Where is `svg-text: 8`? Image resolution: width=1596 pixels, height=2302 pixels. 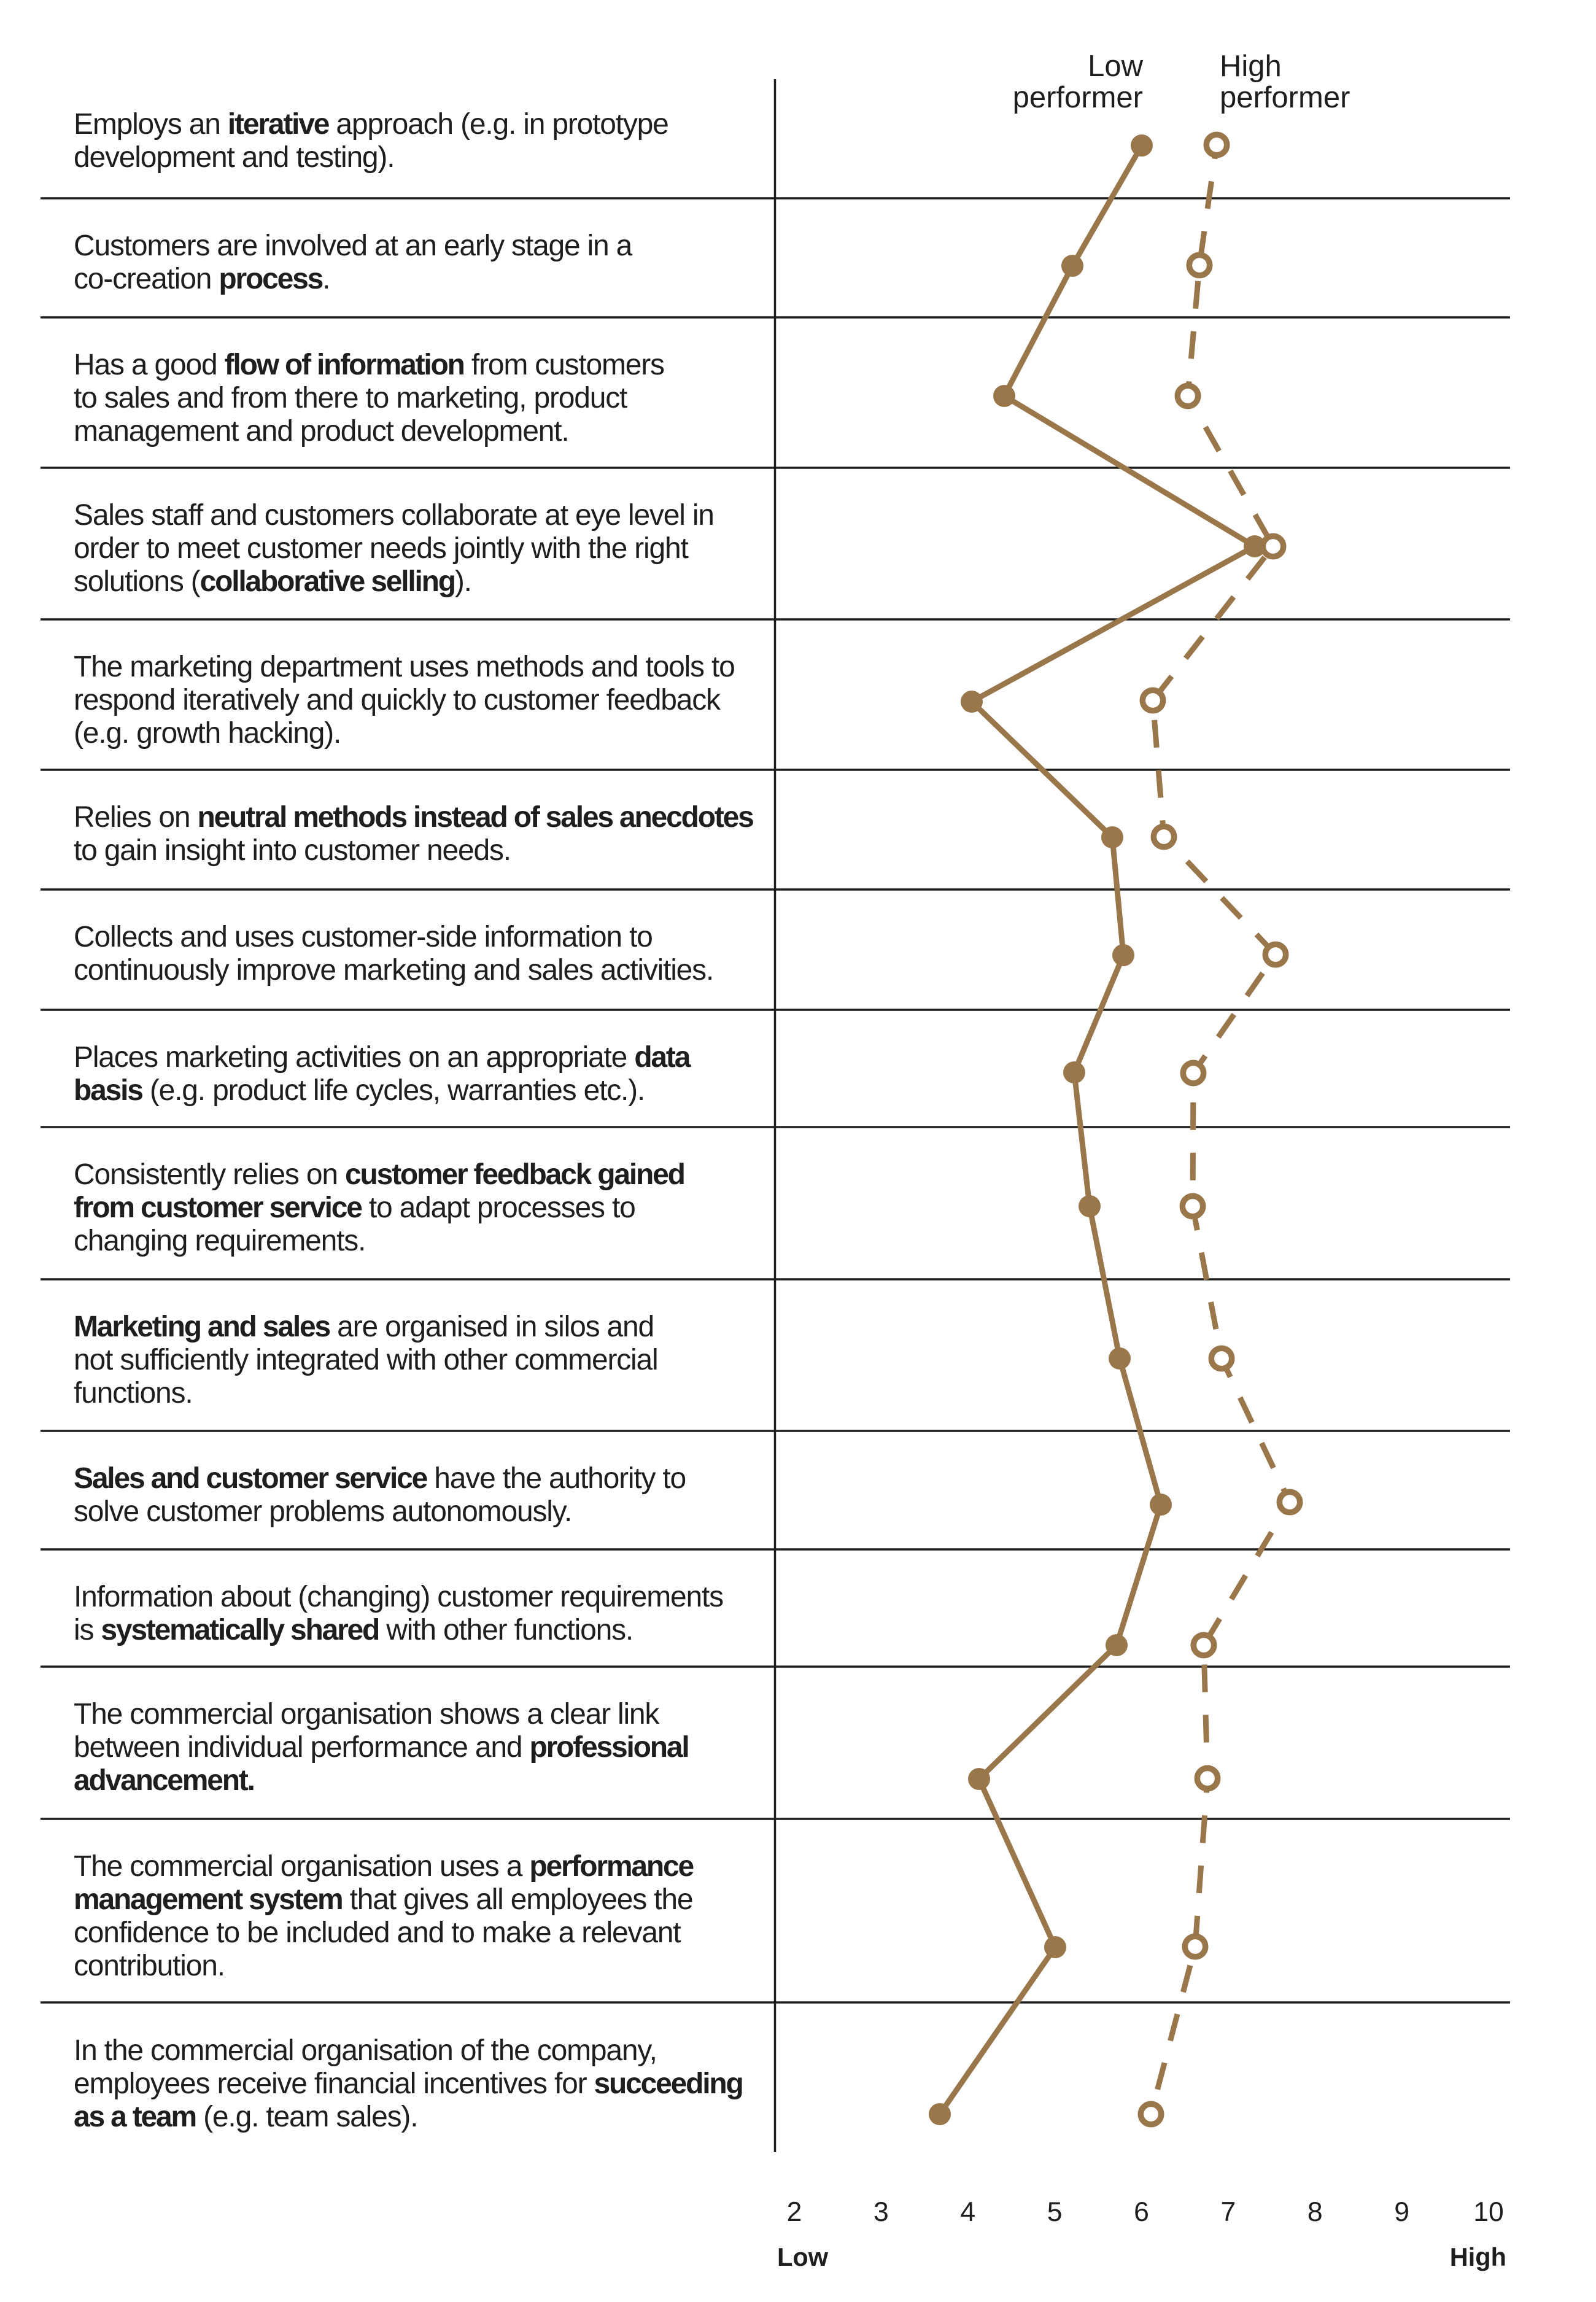
svg-text: 8 is located at coordinates (1315, 2212).